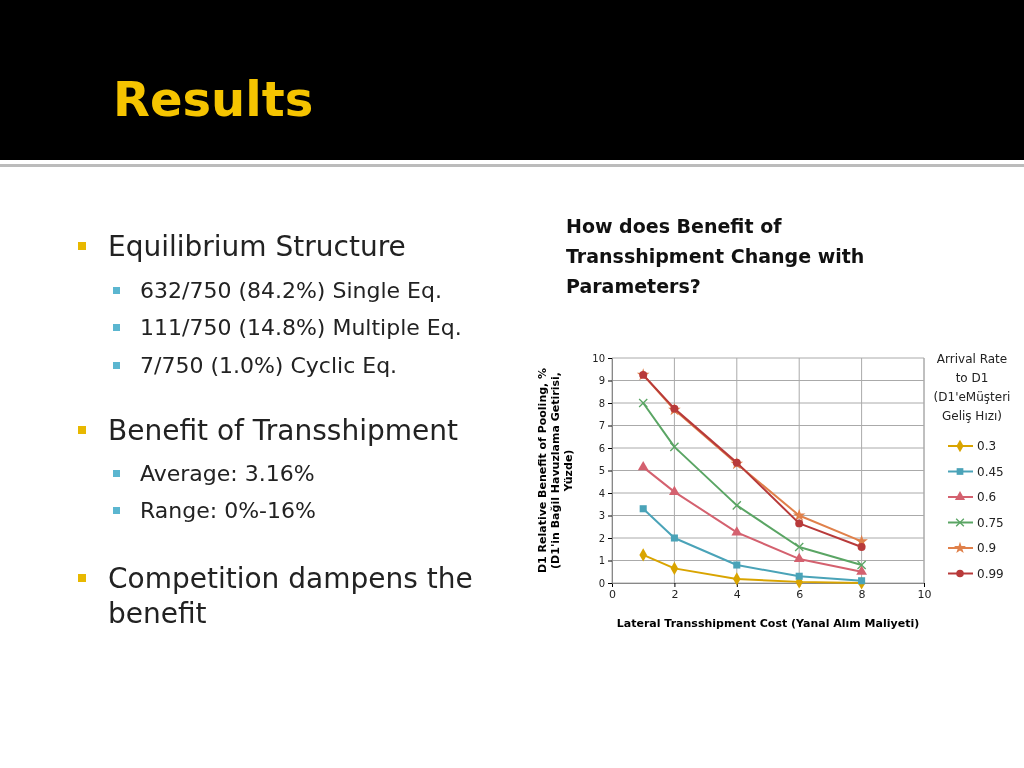  Describe the element at coordinates (768, 623) in the screenshot. I see `x-axis-title: Lateral Transshipment Cost (Yanal Alım Maliyeti)` at that location.